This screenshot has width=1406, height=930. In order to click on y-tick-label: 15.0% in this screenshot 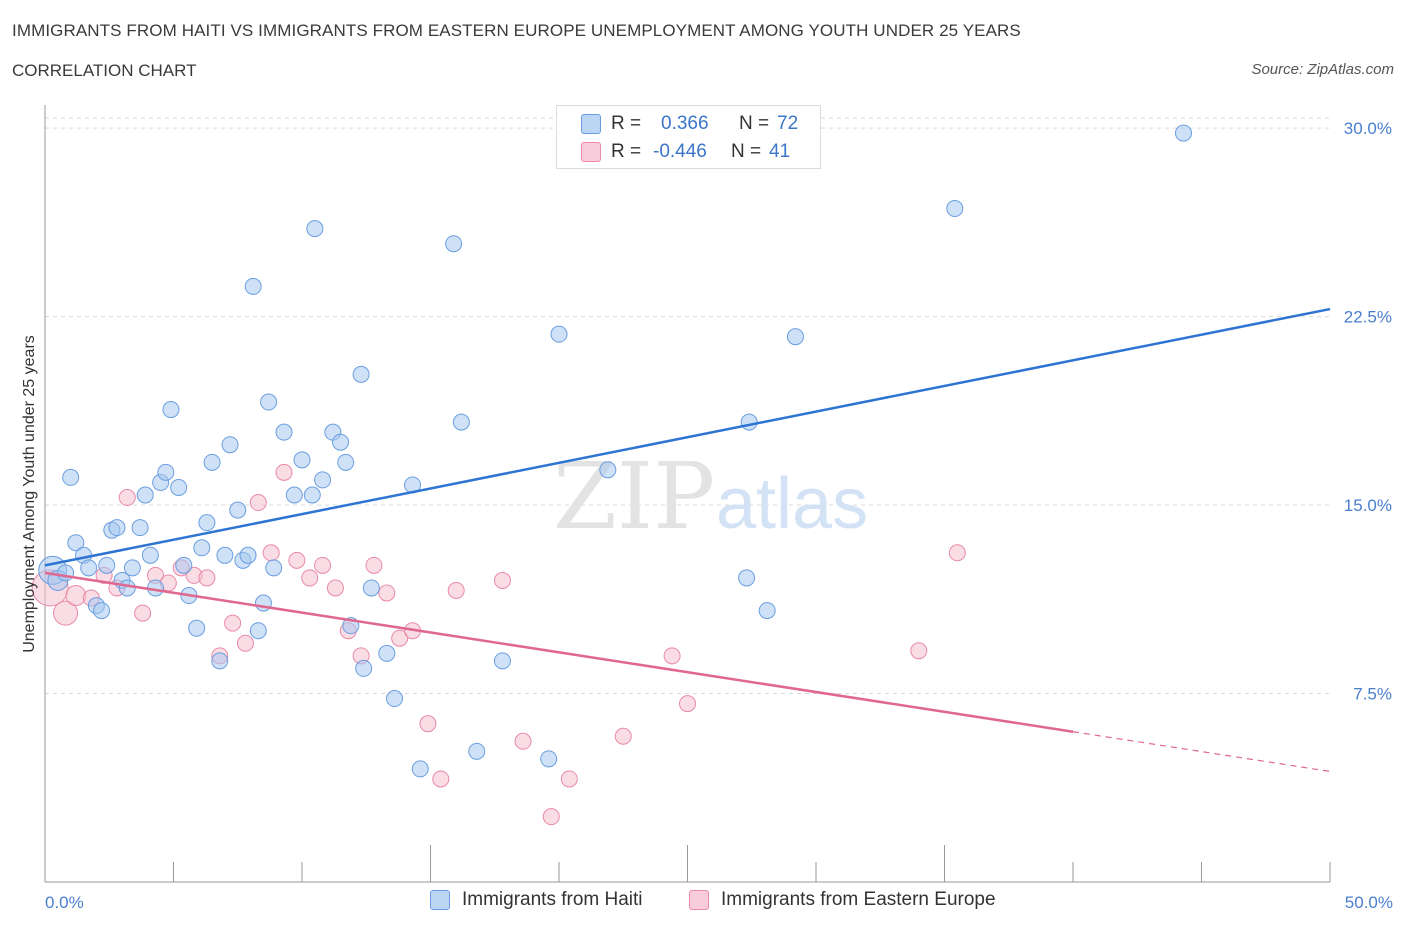, I will do `click(1368, 505)`.